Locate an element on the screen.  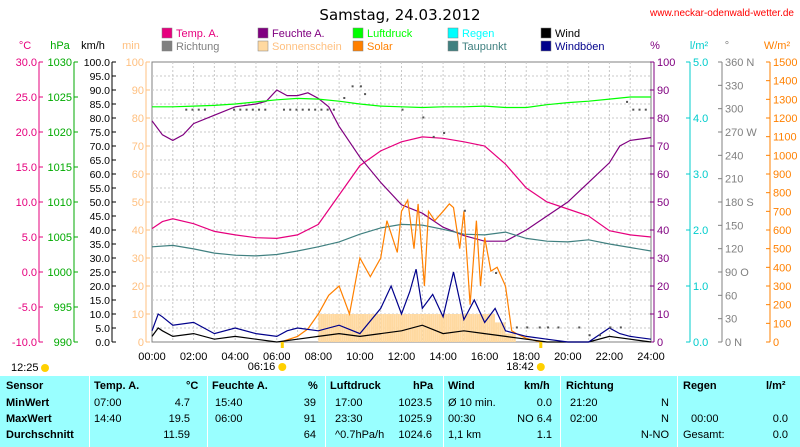
temp-axis-tick-label: 20.0 is located at coordinates (26, 133).